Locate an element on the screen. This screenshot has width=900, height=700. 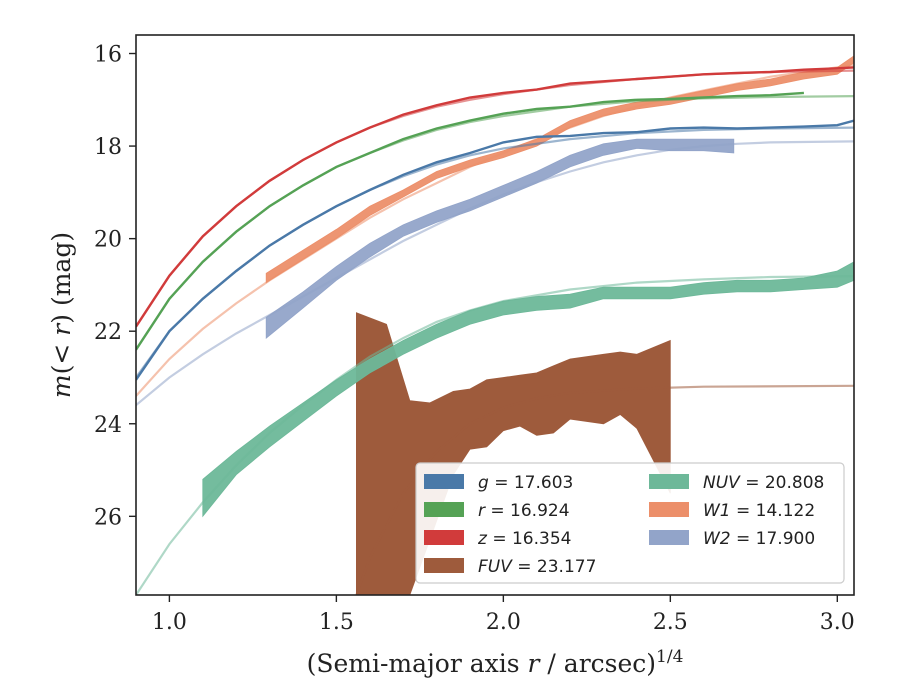
x-axis-ticks: 1.0 1.5 2.0 2.5 3.0 is located at coordinates (503, 615).